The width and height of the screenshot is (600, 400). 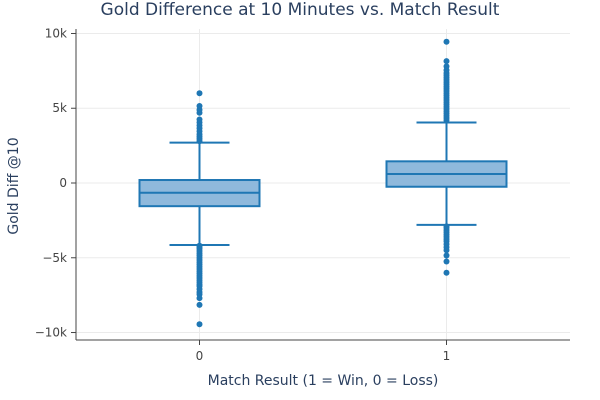 I want to click on y-axis-label: Gold Diff @10, so click(x=14, y=186).